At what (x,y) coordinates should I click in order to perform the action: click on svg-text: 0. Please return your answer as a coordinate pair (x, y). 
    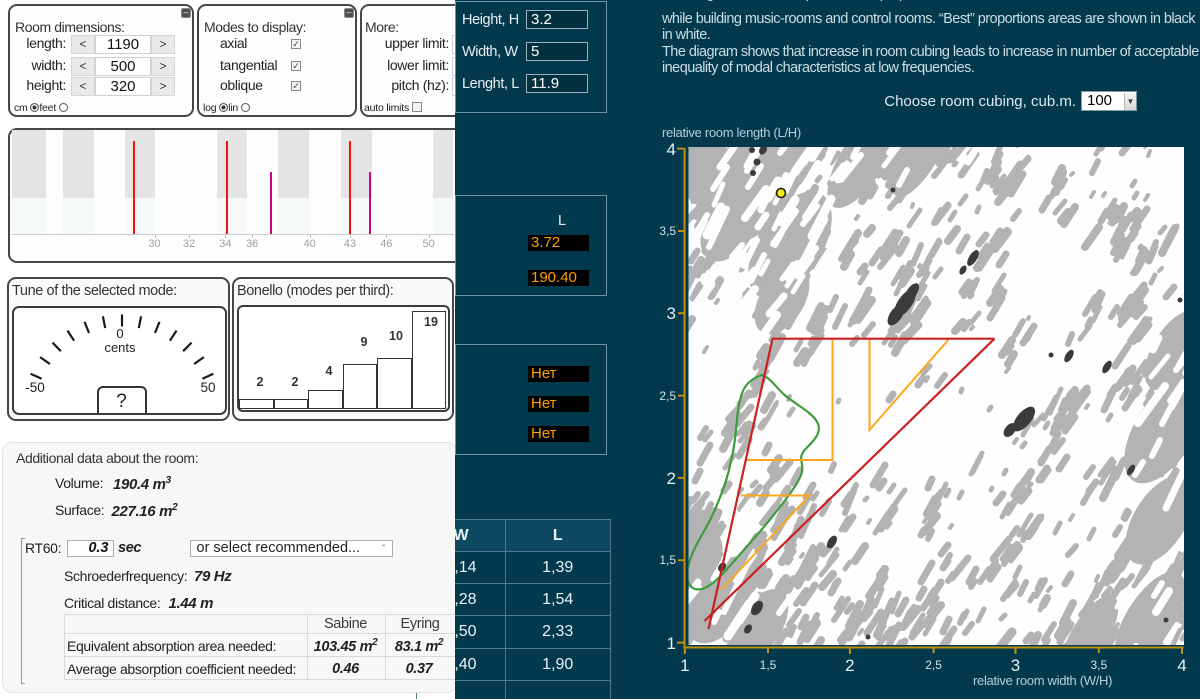
    Looking at the image, I should click on (119, 333).